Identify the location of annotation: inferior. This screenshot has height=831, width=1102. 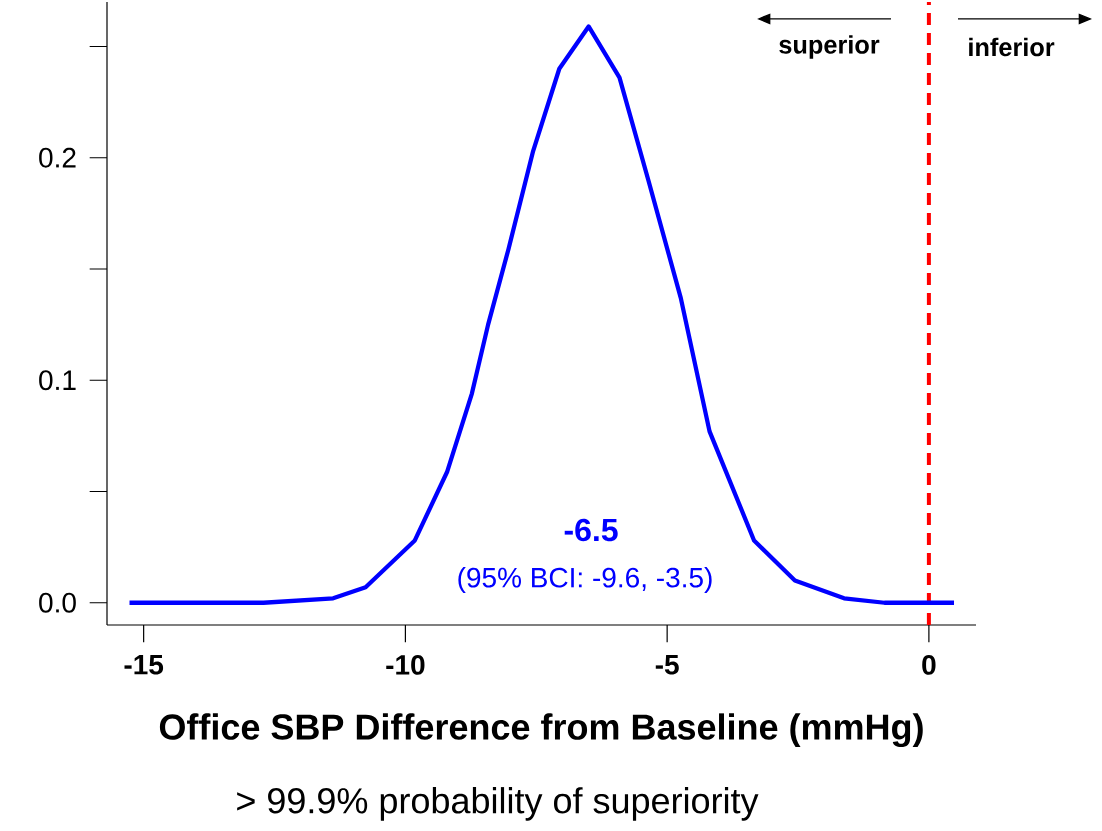
(1012, 47).